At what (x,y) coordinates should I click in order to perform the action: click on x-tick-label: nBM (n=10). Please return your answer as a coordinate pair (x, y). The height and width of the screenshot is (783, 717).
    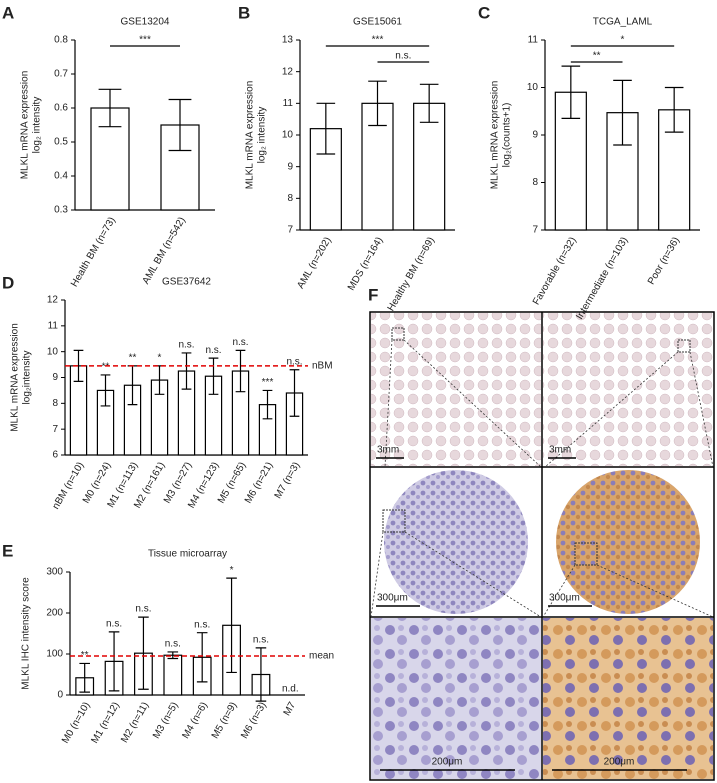
    Looking at the image, I should click on (69, 485).